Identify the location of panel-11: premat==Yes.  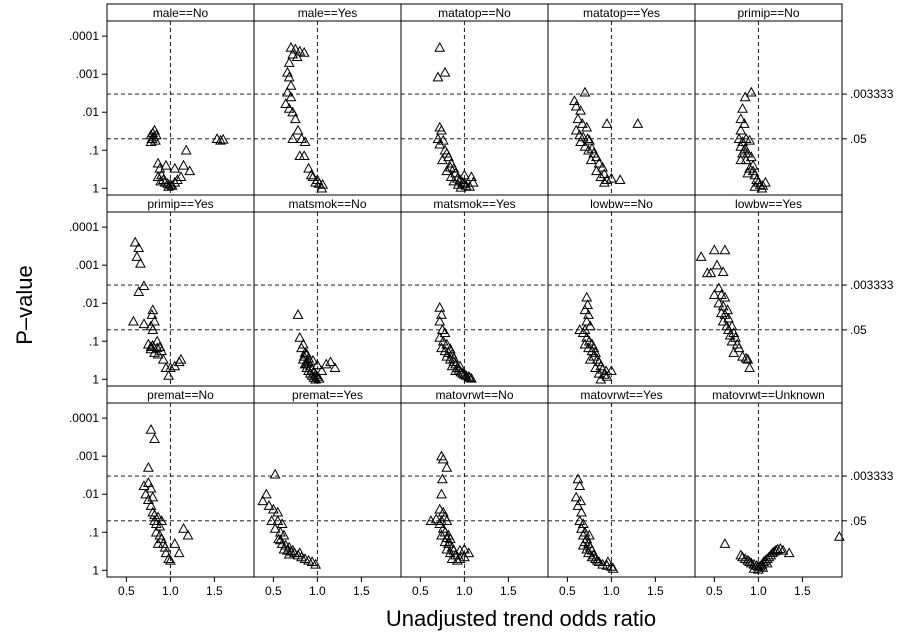
(327, 481).